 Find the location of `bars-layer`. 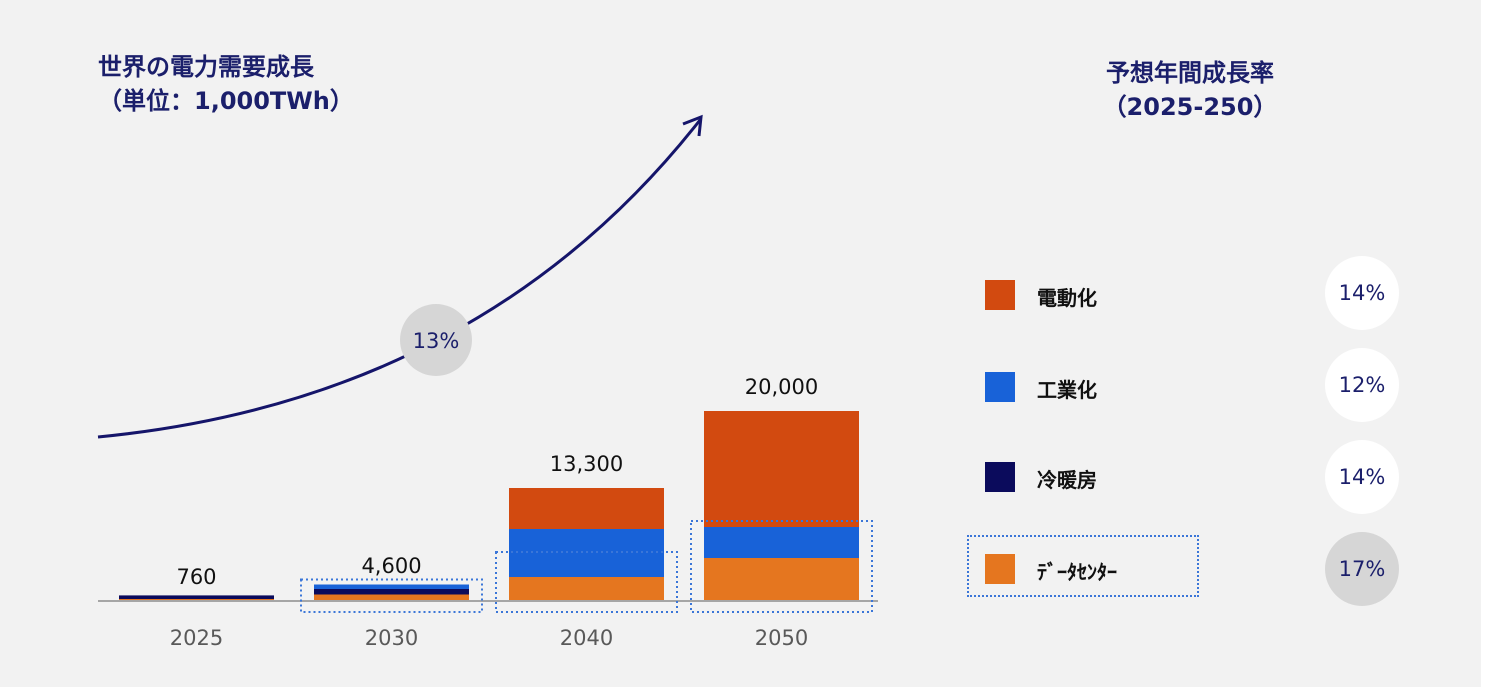

bars-layer is located at coordinates (489, 506).